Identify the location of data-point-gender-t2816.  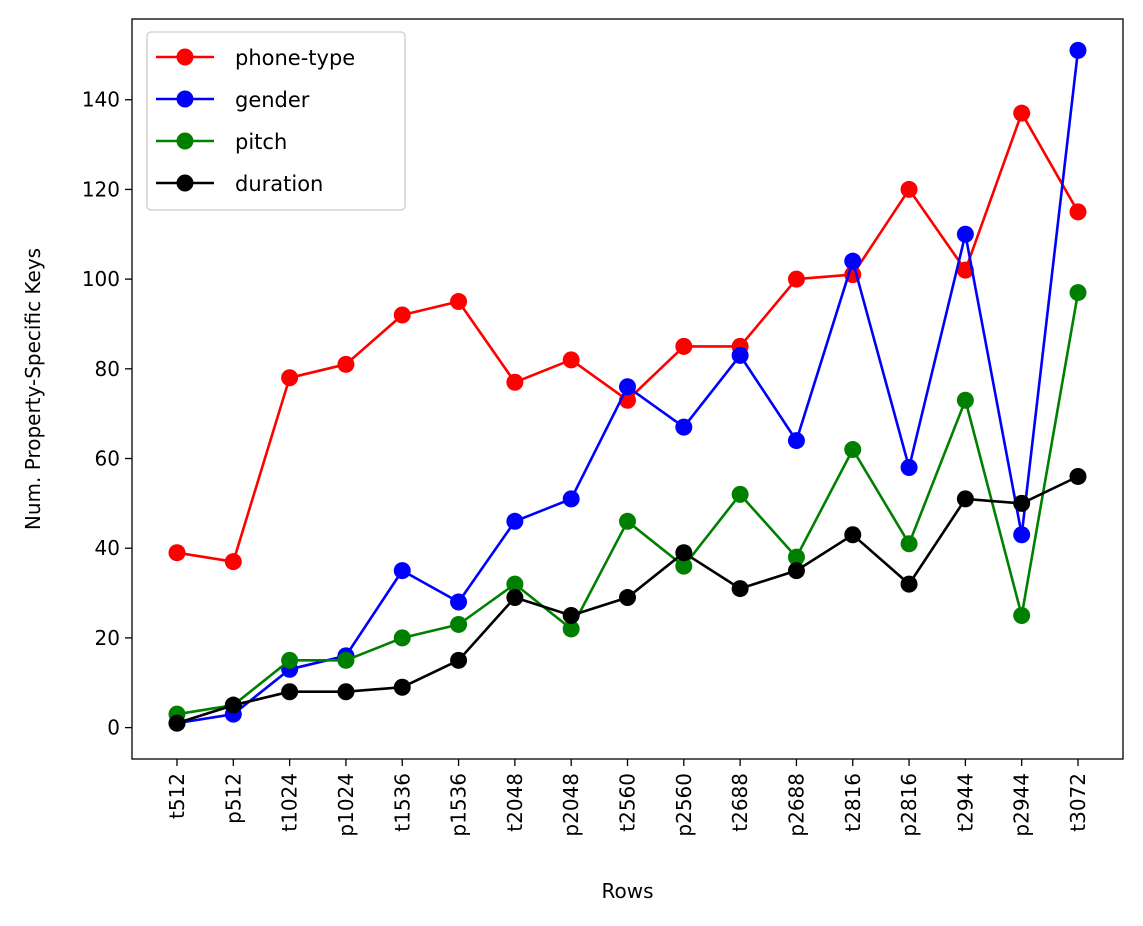
(853, 261).